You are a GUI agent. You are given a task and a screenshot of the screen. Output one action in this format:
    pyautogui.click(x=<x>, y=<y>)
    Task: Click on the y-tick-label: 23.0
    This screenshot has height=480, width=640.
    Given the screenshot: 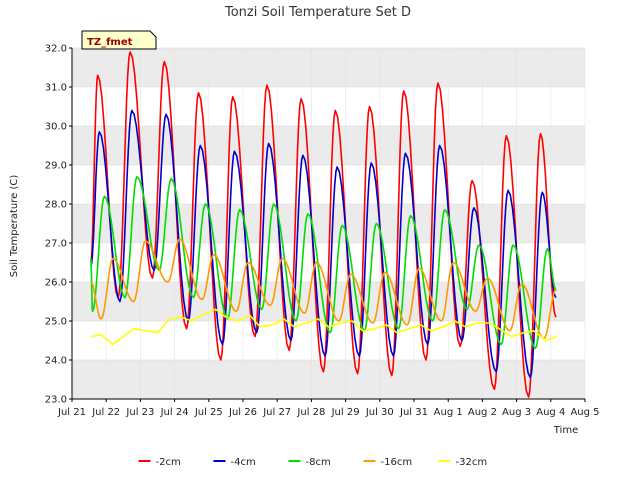 What is the action you would take?
    pyautogui.click(x=56, y=400)
    